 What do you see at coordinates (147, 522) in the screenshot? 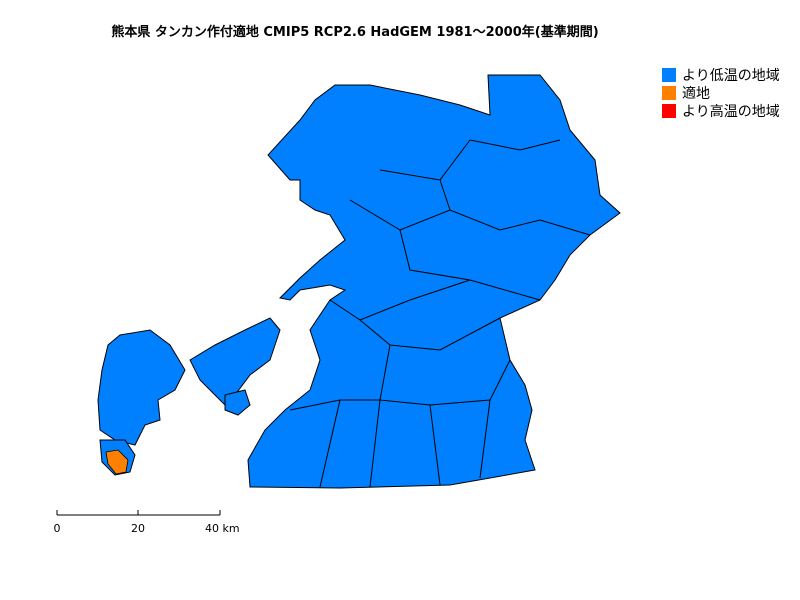
I see `scale-bar: 0 20 40 km` at bounding box center [147, 522].